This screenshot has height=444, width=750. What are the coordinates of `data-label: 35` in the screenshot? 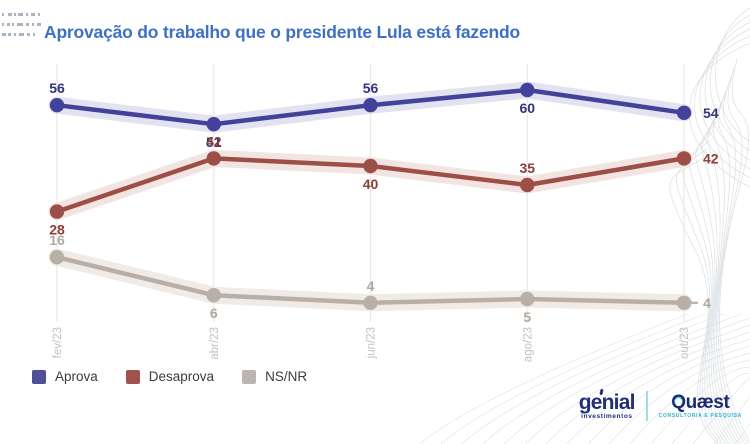 It's located at (527, 168).